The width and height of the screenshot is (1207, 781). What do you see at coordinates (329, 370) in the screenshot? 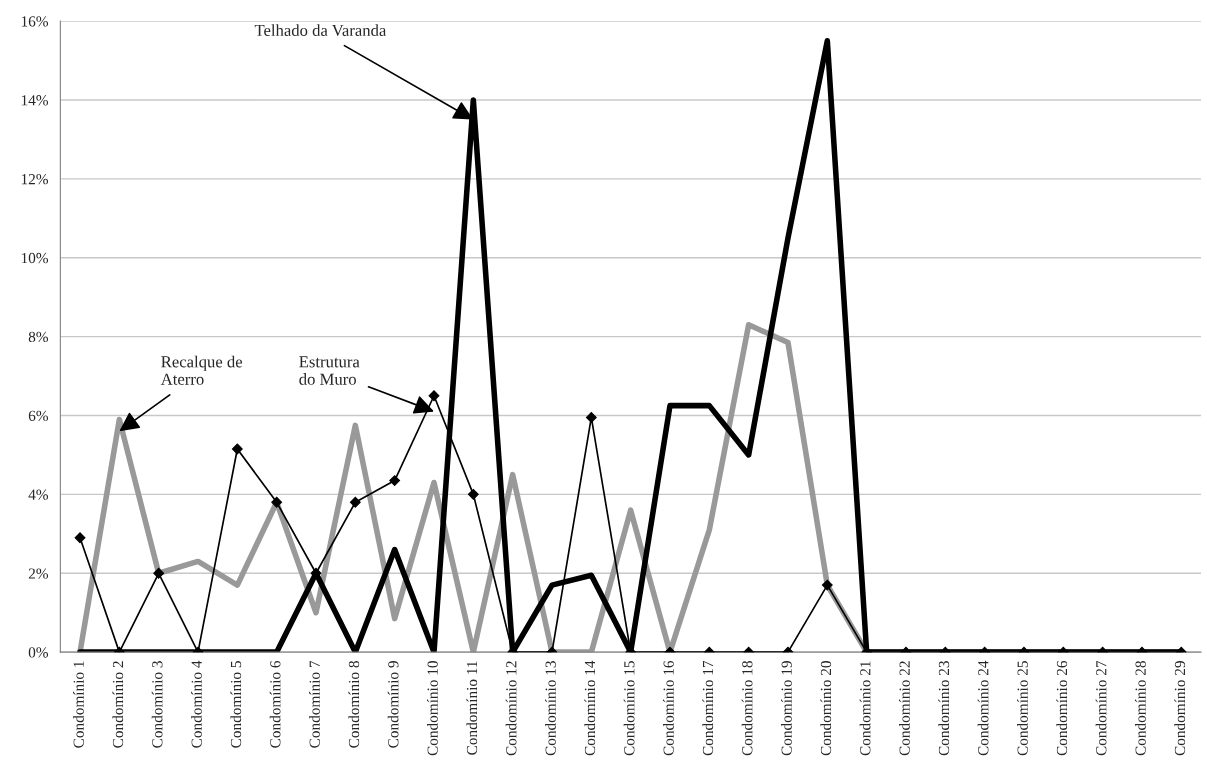
I see `annotation: Estrutura do Muro` at bounding box center [329, 370].